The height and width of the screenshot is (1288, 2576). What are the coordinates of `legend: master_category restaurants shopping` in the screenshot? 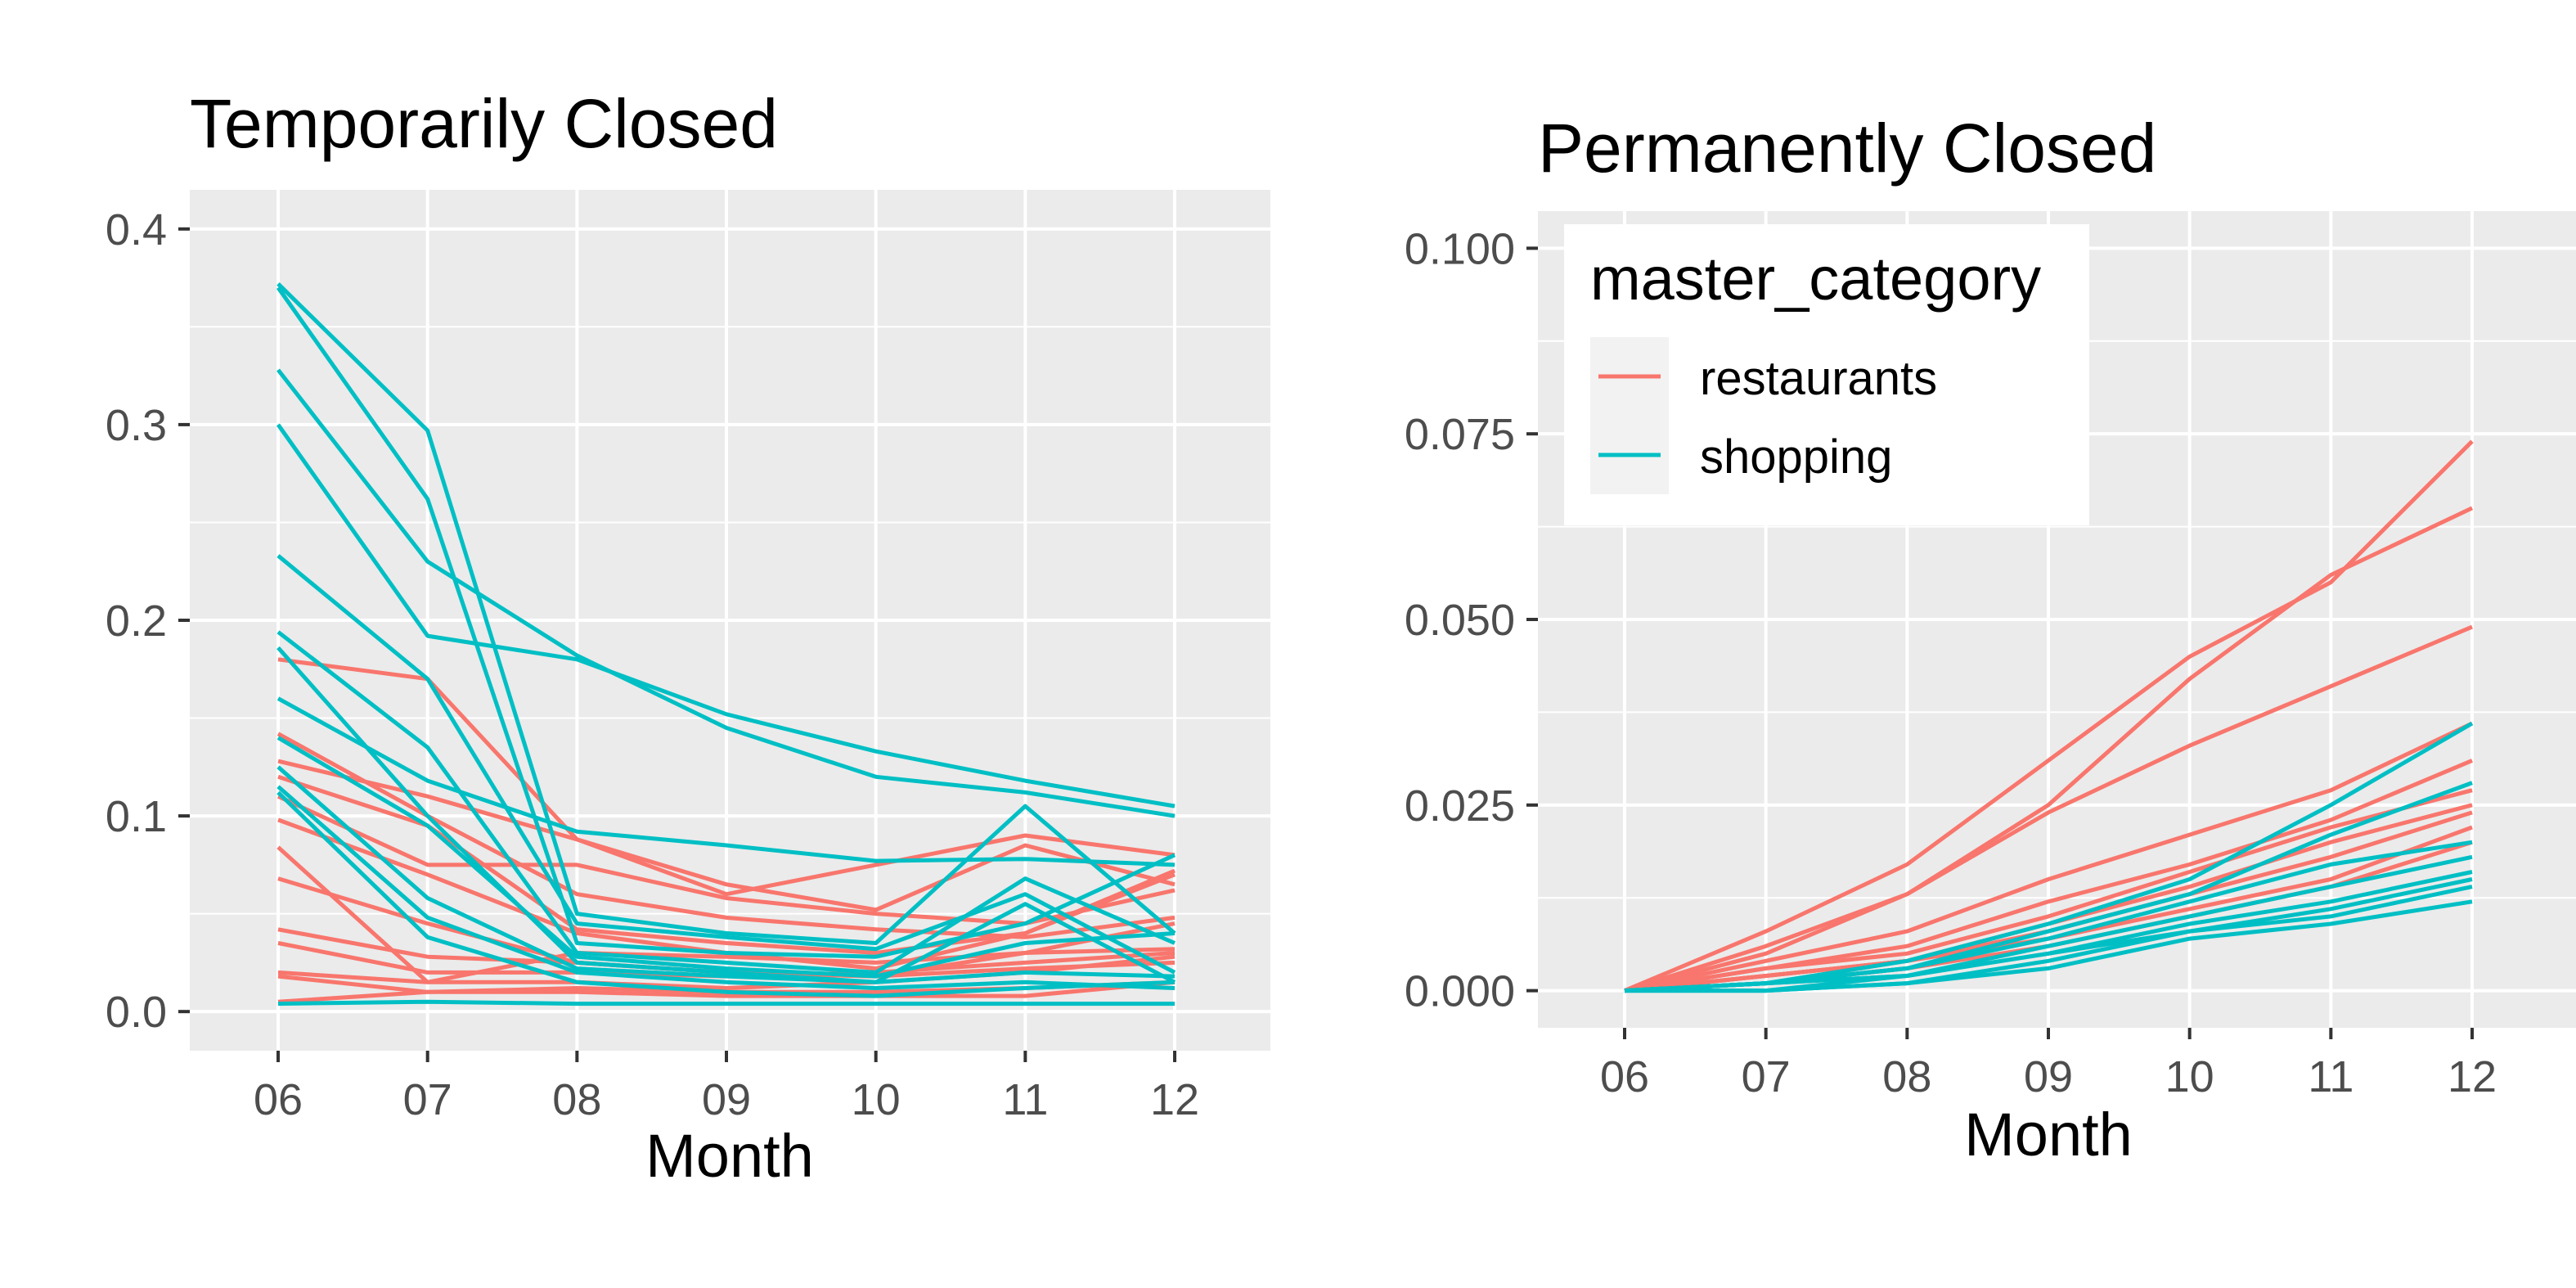 It's located at (1827, 374).